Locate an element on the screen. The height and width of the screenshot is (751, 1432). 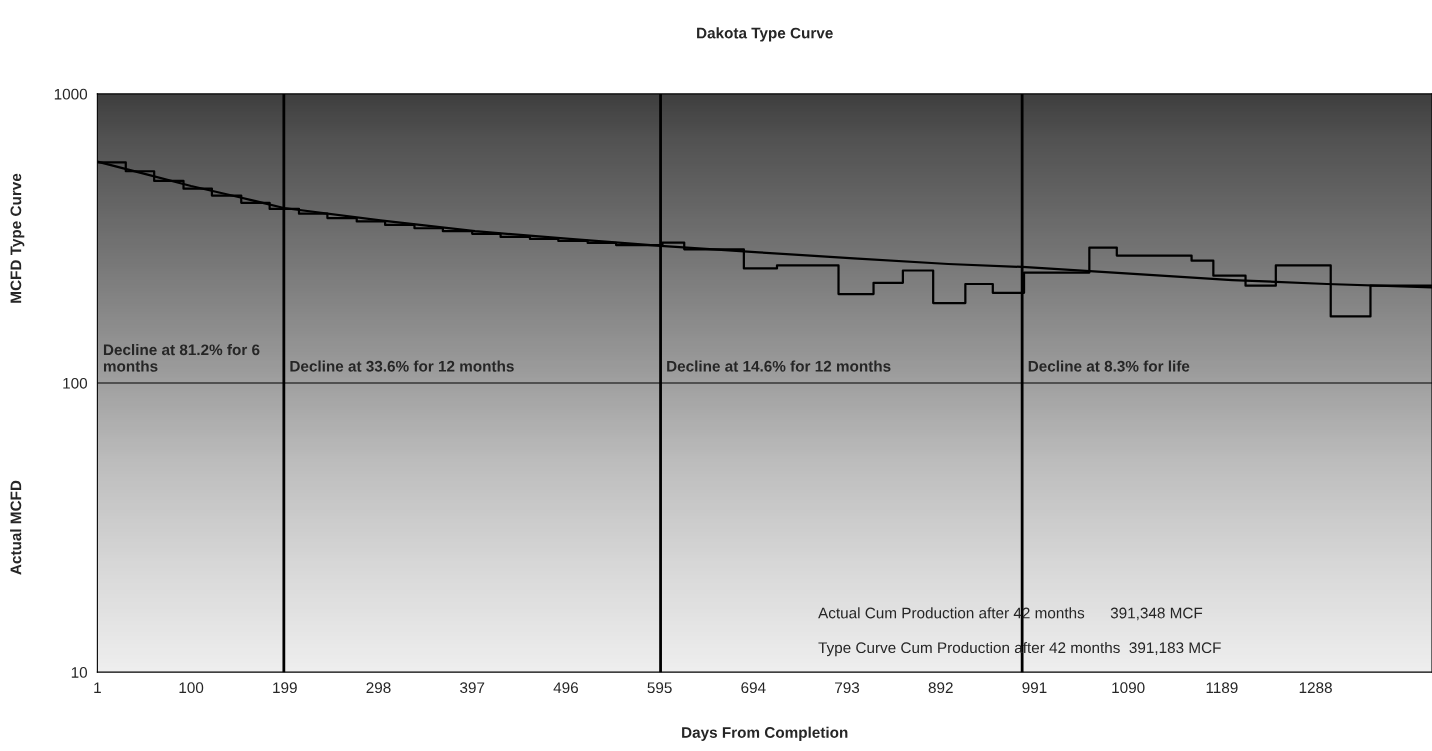
y-axis-title: MCFD Type Curve is located at coordinates (17, 238).